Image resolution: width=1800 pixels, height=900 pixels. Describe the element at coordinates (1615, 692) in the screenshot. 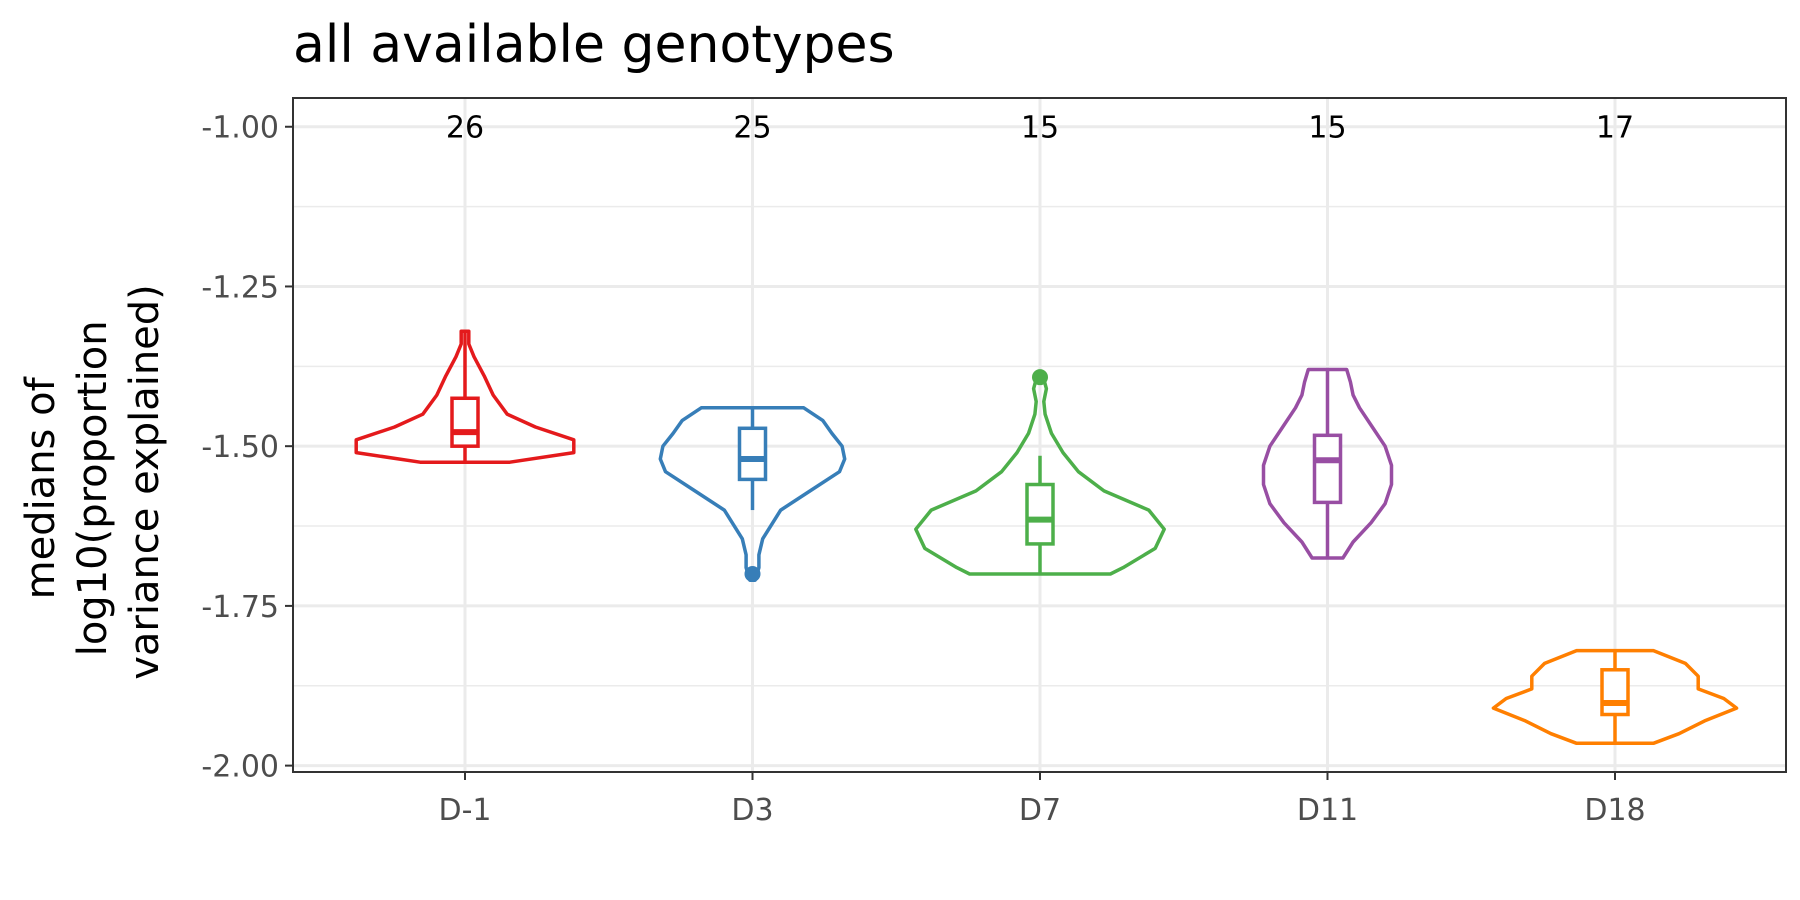

I see `box-D18` at that location.